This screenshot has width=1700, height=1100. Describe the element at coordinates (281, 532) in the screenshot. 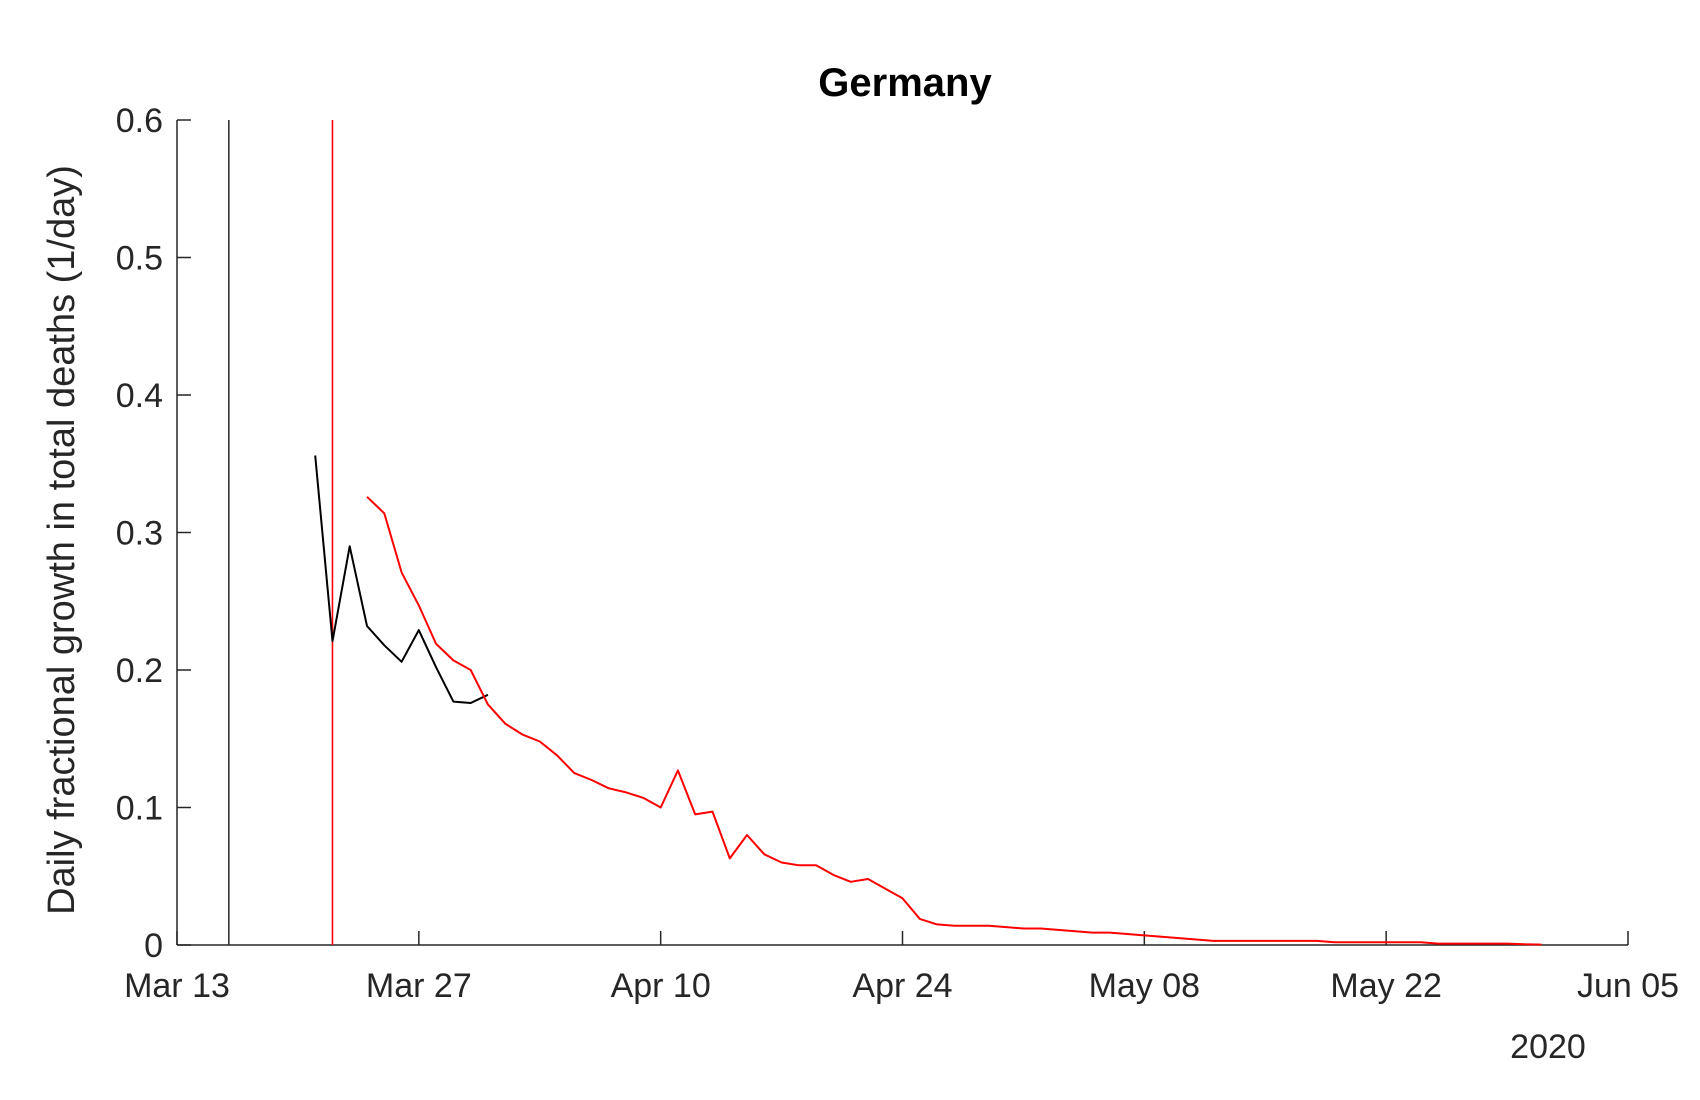

I see `reference-lines` at that location.